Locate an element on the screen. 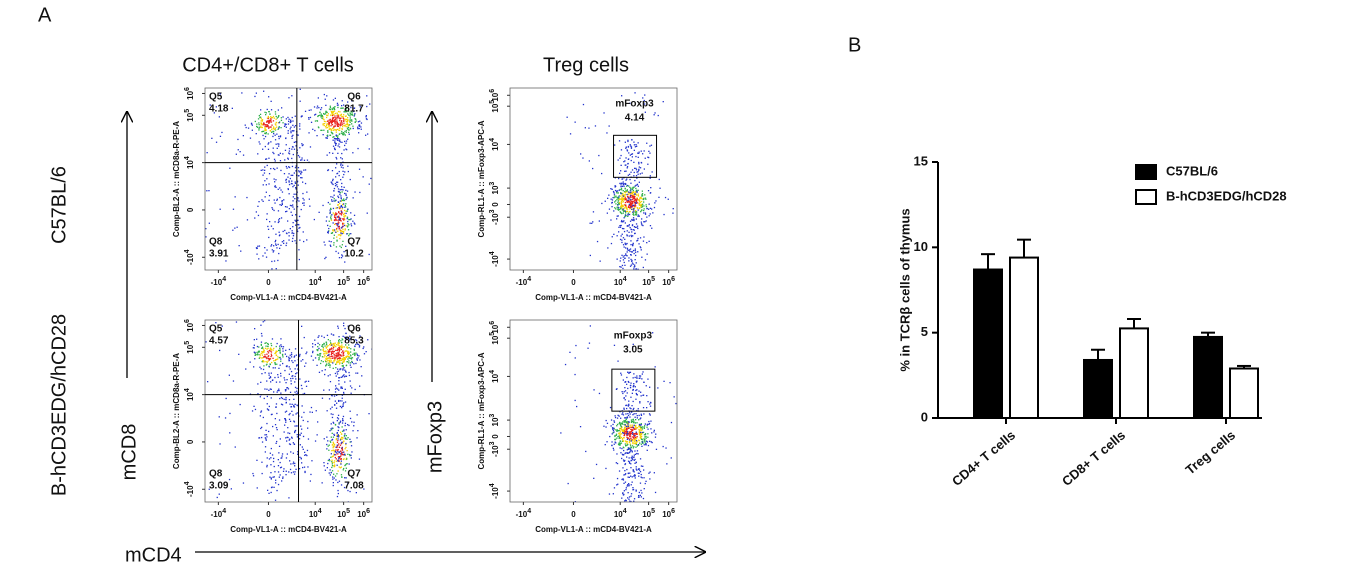 The width and height of the screenshot is (1354, 578). legend-label: C57BL/6 is located at coordinates (1192, 170).